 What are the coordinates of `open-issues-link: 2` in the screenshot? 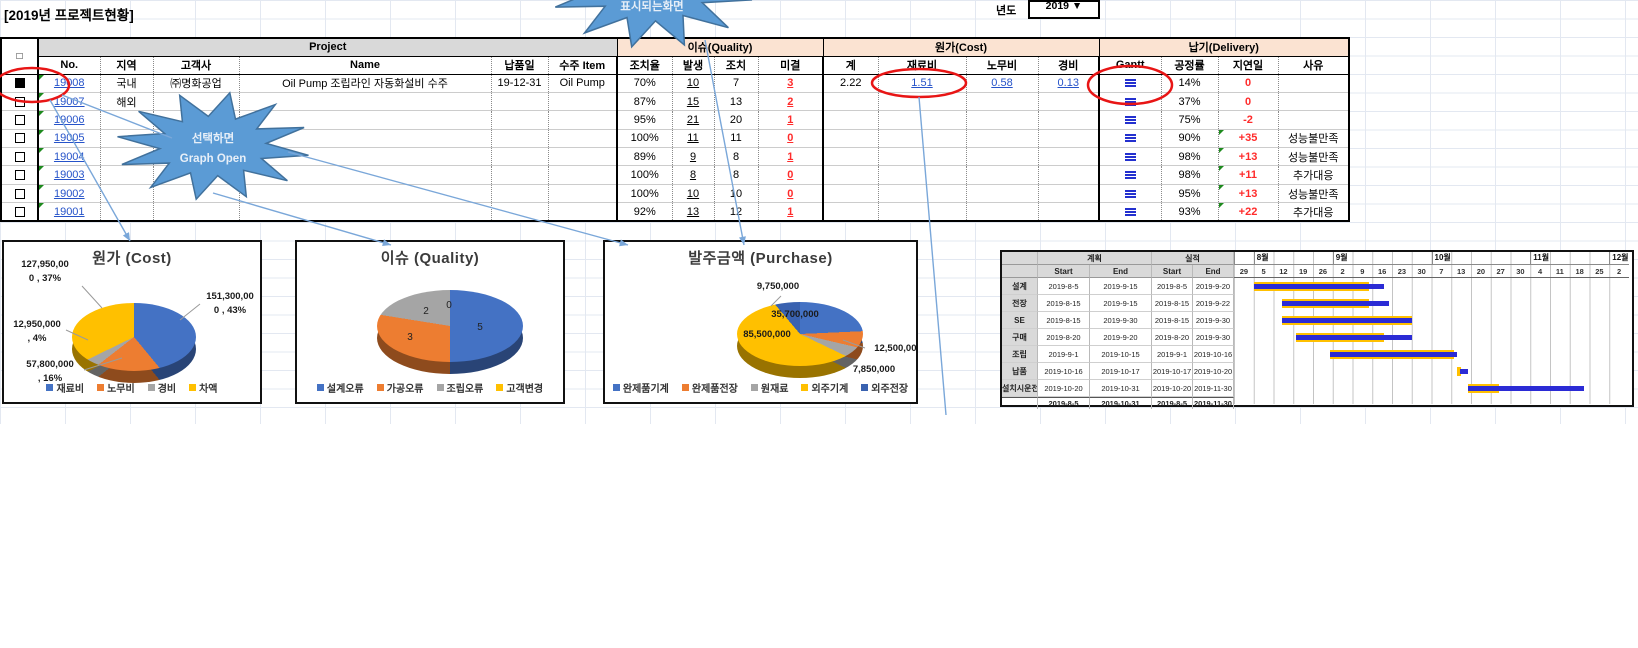 It's located at (790, 101).